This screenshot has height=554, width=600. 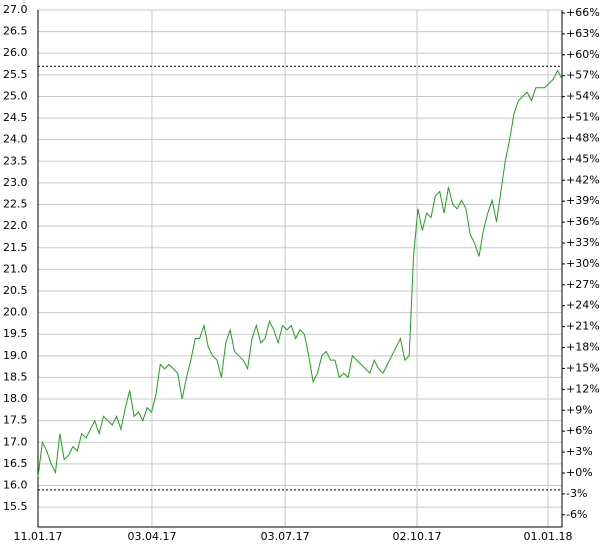 I want to click on y2-tick-label: +66%, so click(x=583, y=12).